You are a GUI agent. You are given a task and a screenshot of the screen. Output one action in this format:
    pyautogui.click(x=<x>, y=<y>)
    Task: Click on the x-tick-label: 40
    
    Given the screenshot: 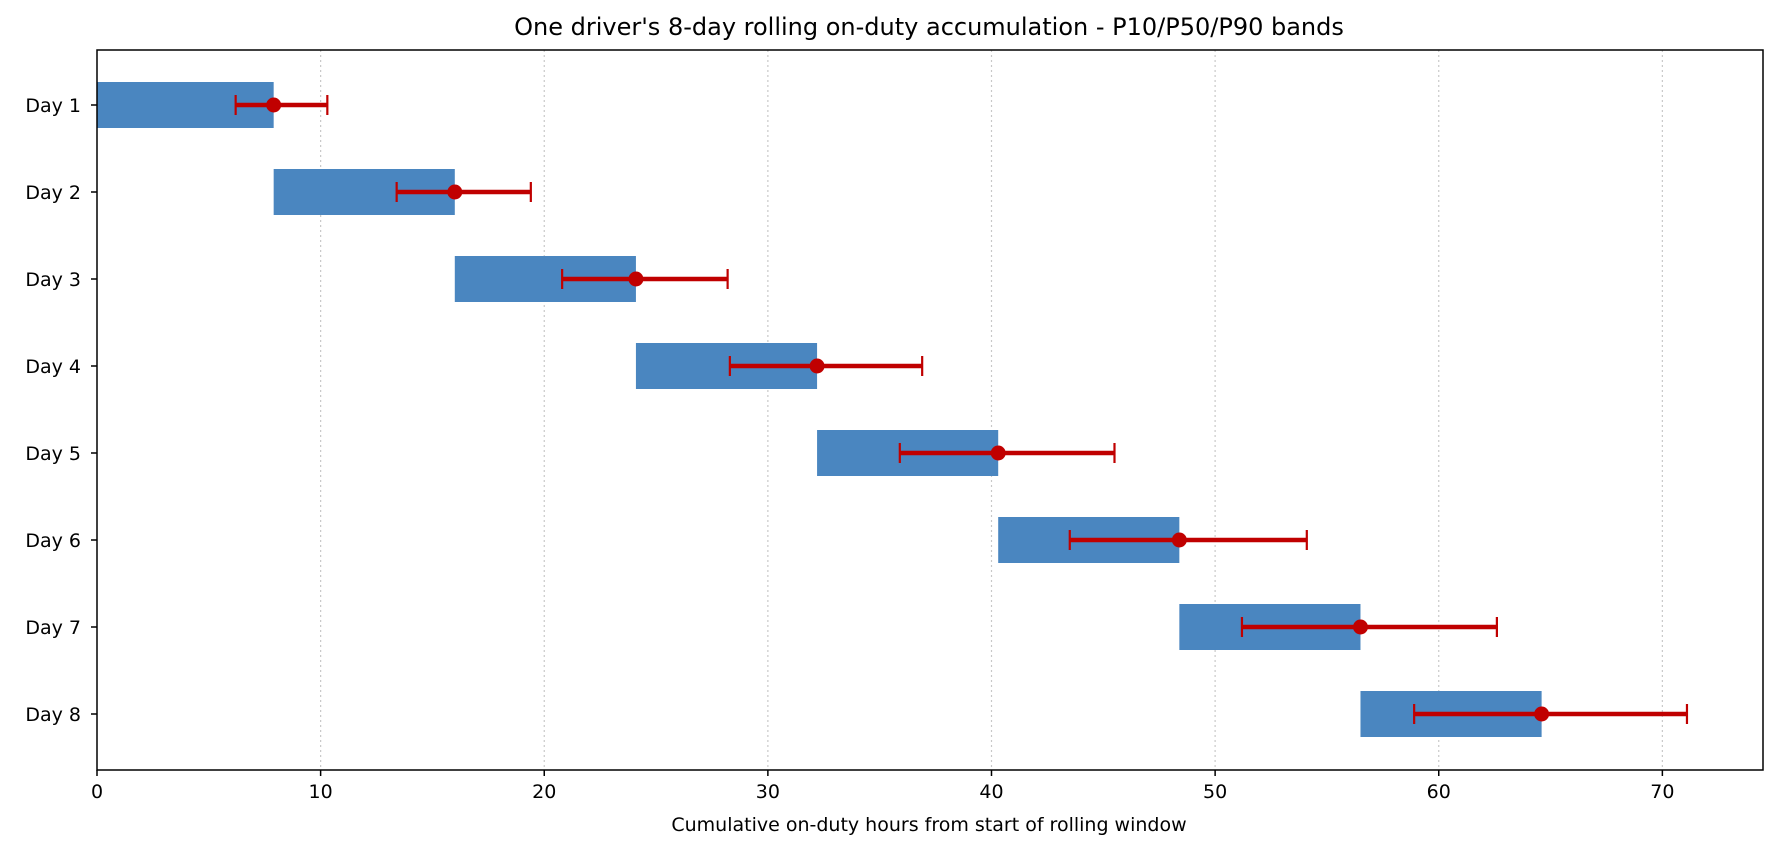 What is the action you would take?
    pyautogui.click(x=991, y=792)
    